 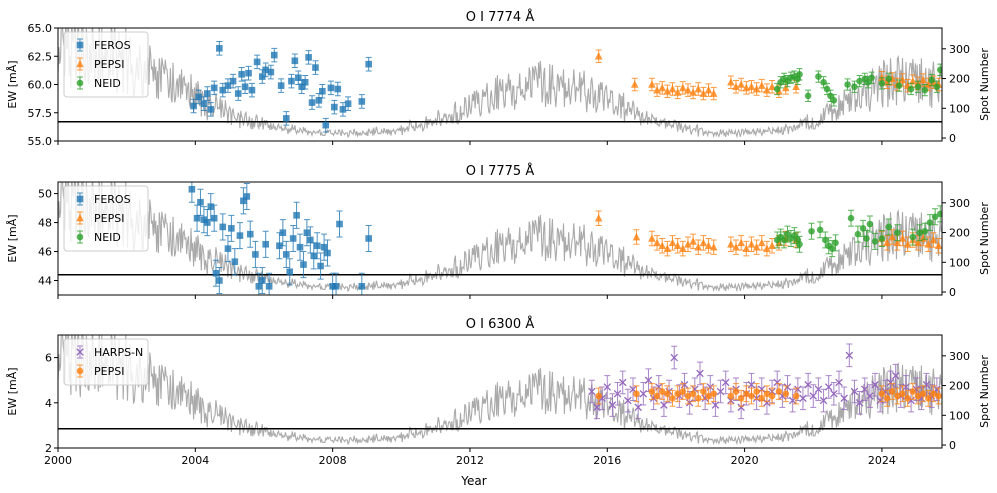 I want to click on y-tick-label: 46, so click(x=45, y=252).